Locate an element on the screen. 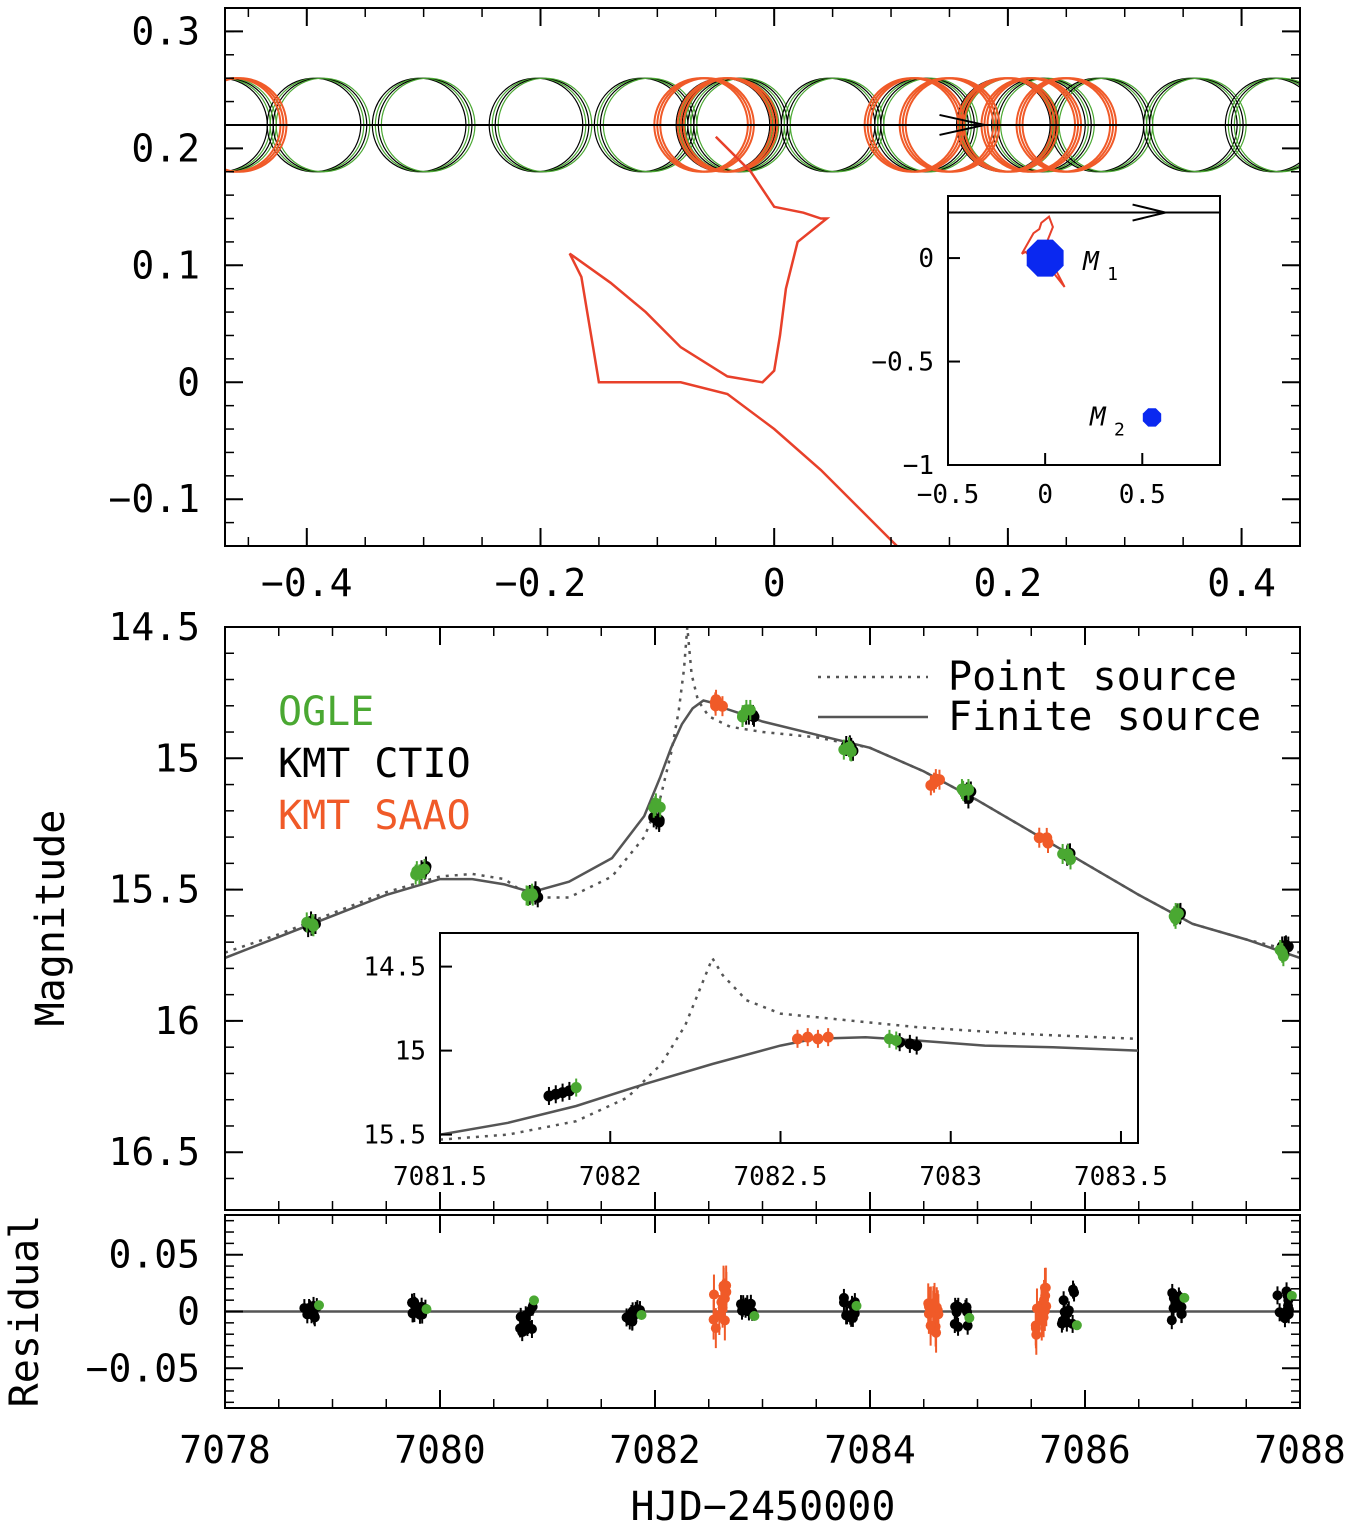 Image resolution: width=1366 pixels, height=1532 pixels. lightcurve-inset: 7081.5 7082 7082.5 7083 7083.5 14.5 15 15.5 is located at coordinates (765, 1062).